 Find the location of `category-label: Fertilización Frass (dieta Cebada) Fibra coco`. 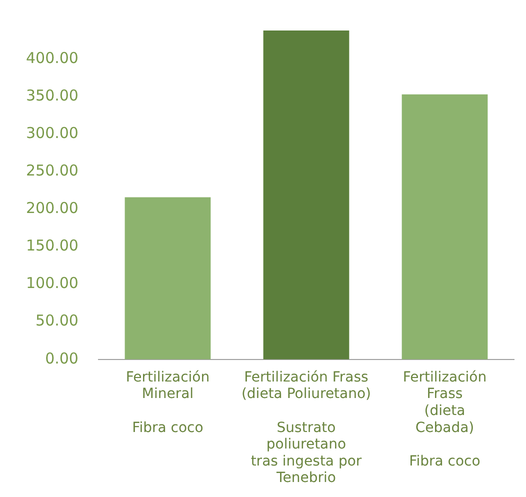

category-label: Fertilización Frass (dieta Cebada) Fibra coco is located at coordinates (444, 419).